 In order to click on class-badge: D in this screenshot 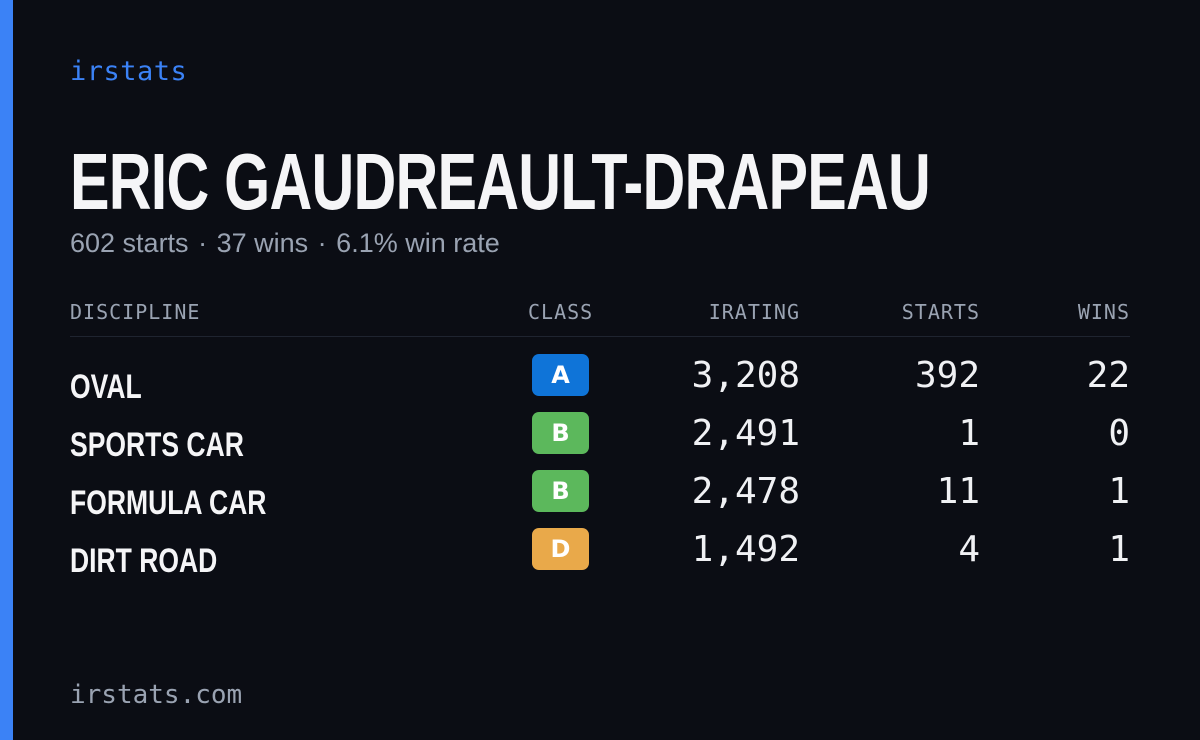, I will do `click(560, 549)`.